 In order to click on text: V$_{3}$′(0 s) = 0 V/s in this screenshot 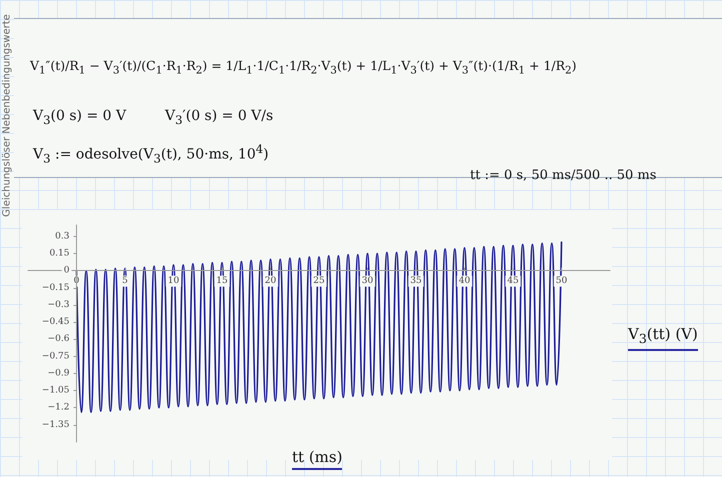, I will do `click(219, 117)`.